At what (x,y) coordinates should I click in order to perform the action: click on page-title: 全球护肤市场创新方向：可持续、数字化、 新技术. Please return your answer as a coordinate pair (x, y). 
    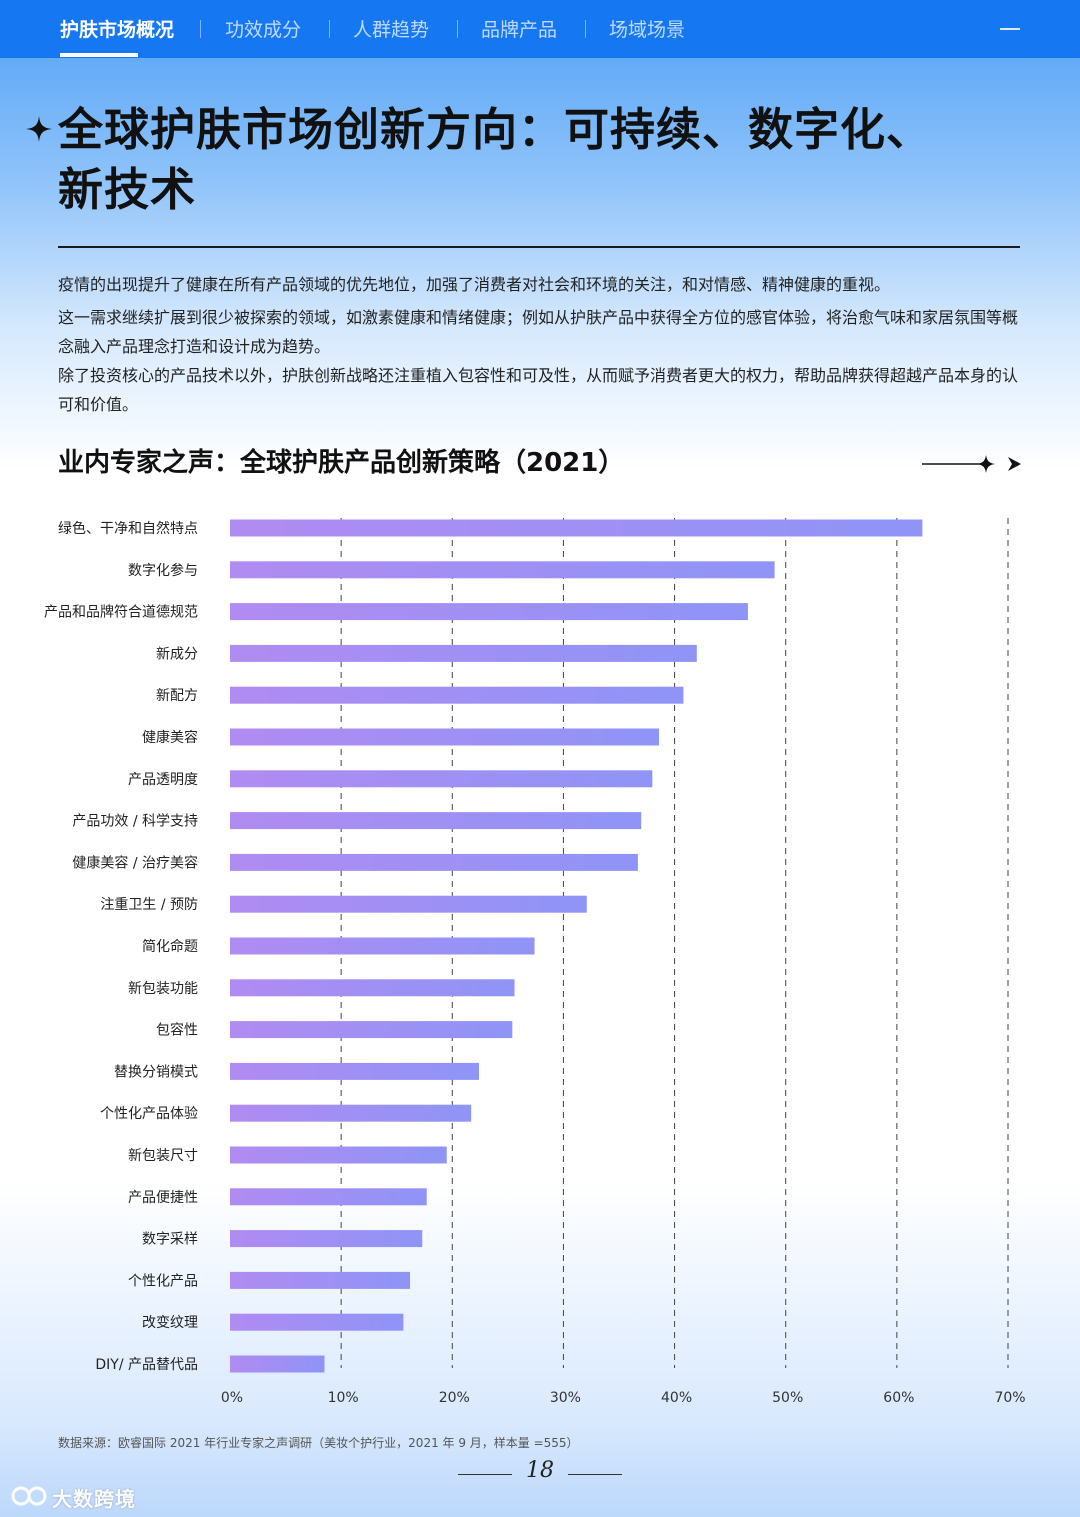
    Looking at the image, I should click on (538, 160).